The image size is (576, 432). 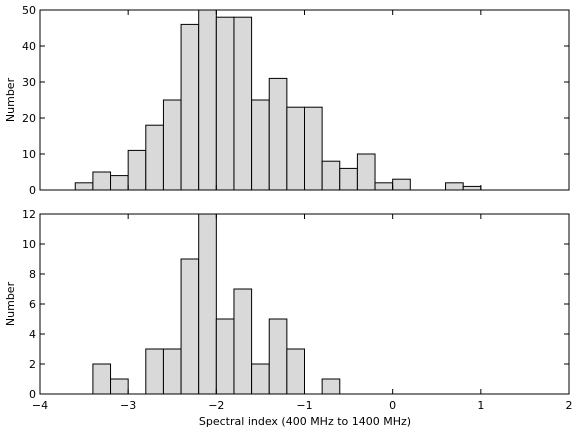 I want to click on y-tick-label: 6, so click(x=32, y=304).